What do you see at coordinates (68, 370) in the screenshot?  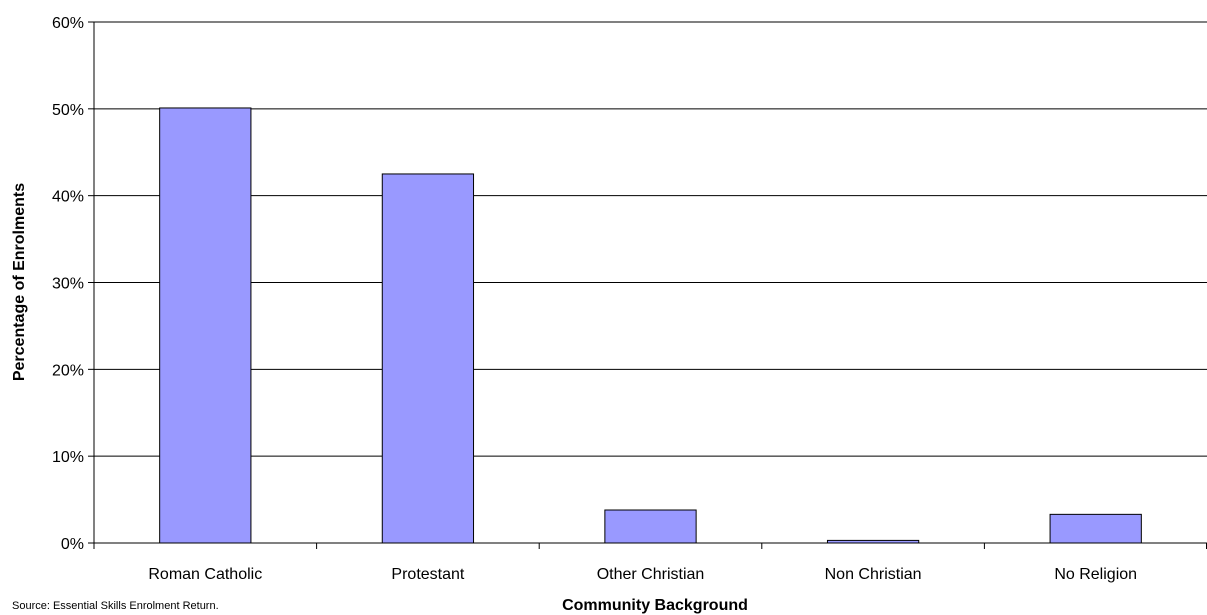 I see `y-tick-label: 20%` at bounding box center [68, 370].